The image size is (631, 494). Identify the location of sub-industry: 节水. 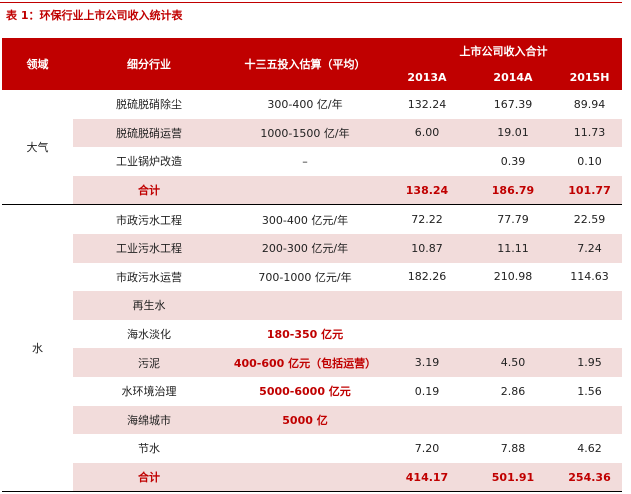
(149, 449).